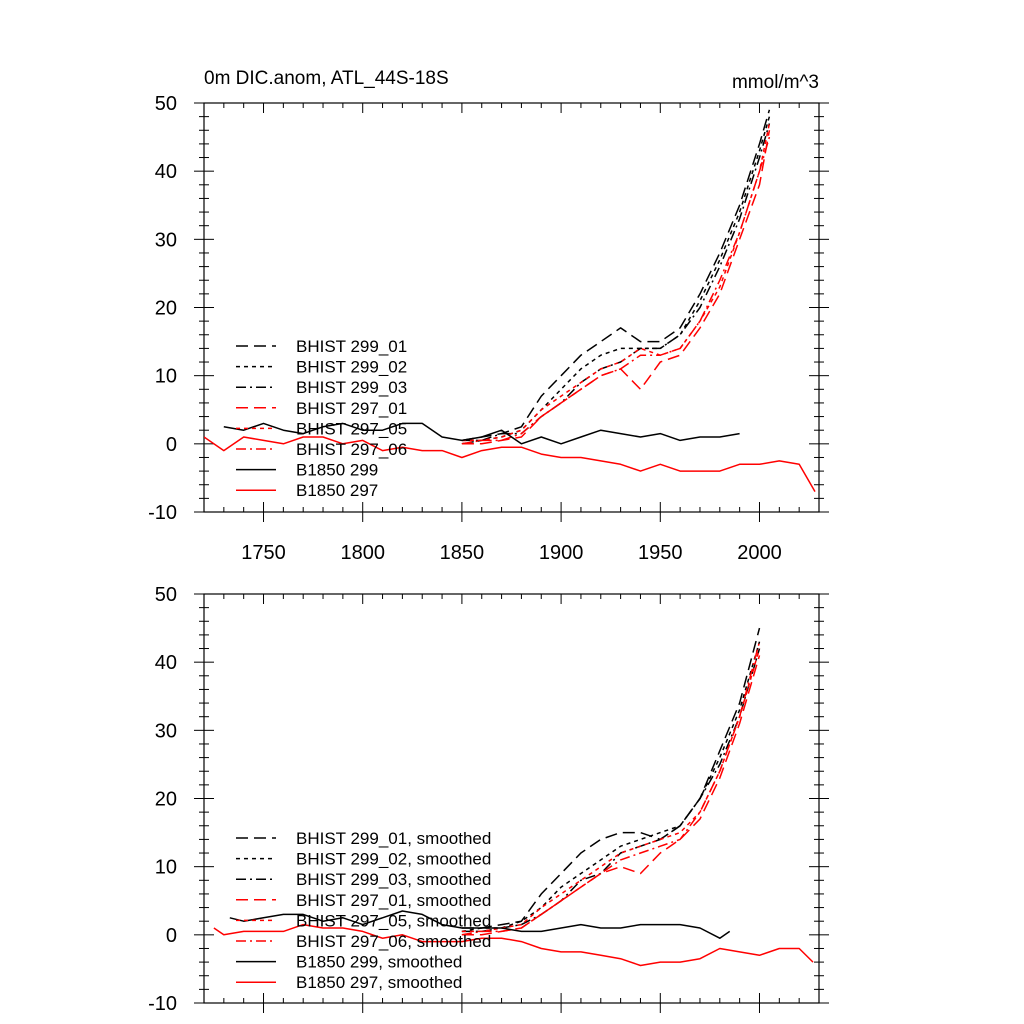 This screenshot has width=1024, height=1024. I want to click on top-panel-title: 0m DIC.anom, ATL_44S-18S, so click(326, 78).